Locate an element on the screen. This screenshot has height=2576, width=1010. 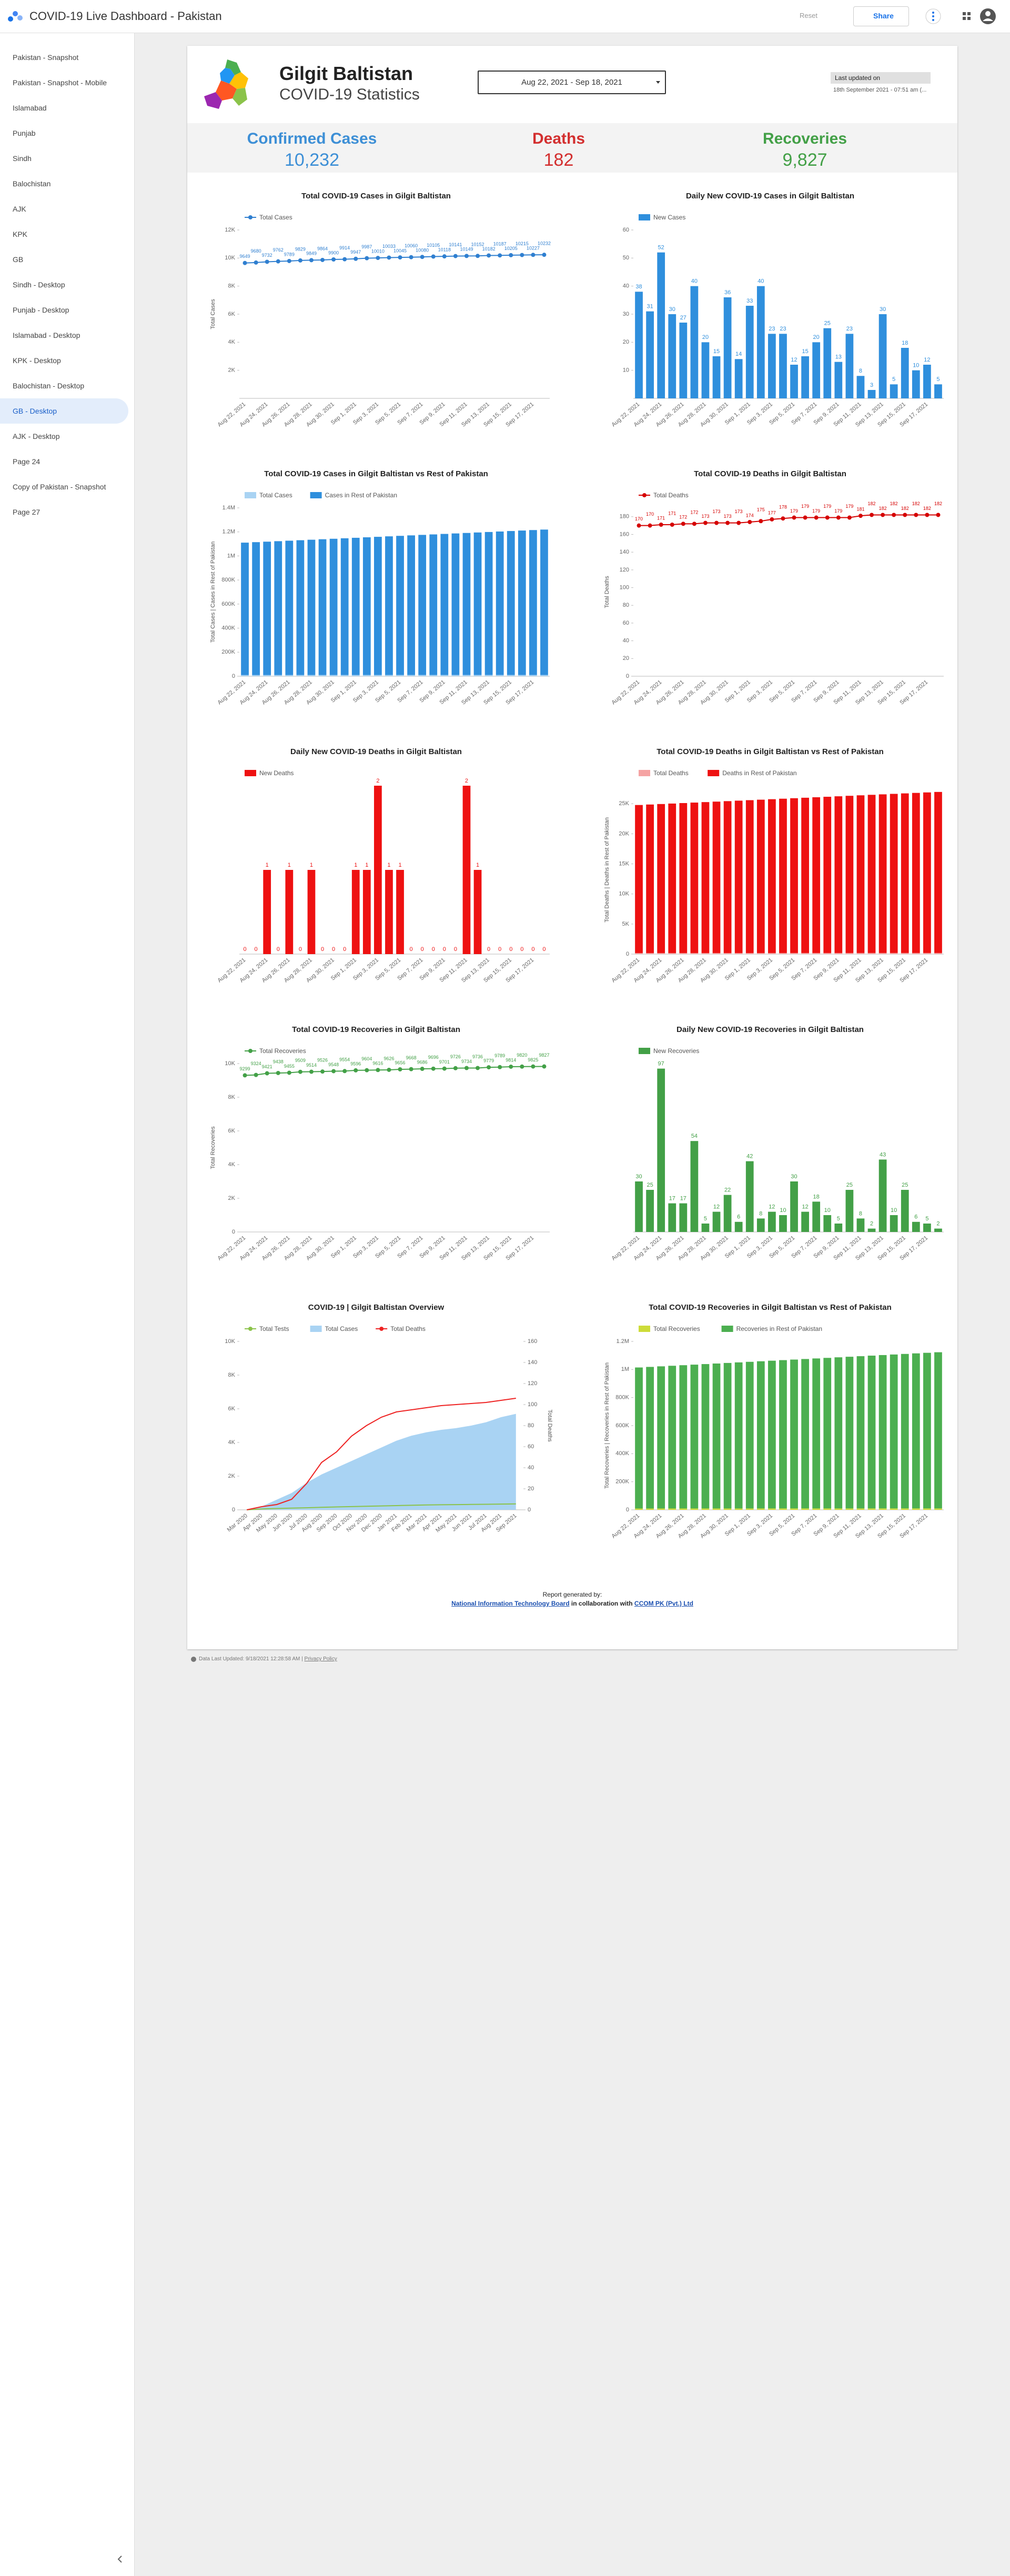
data-label: 0 is located at coordinates (333, 950).